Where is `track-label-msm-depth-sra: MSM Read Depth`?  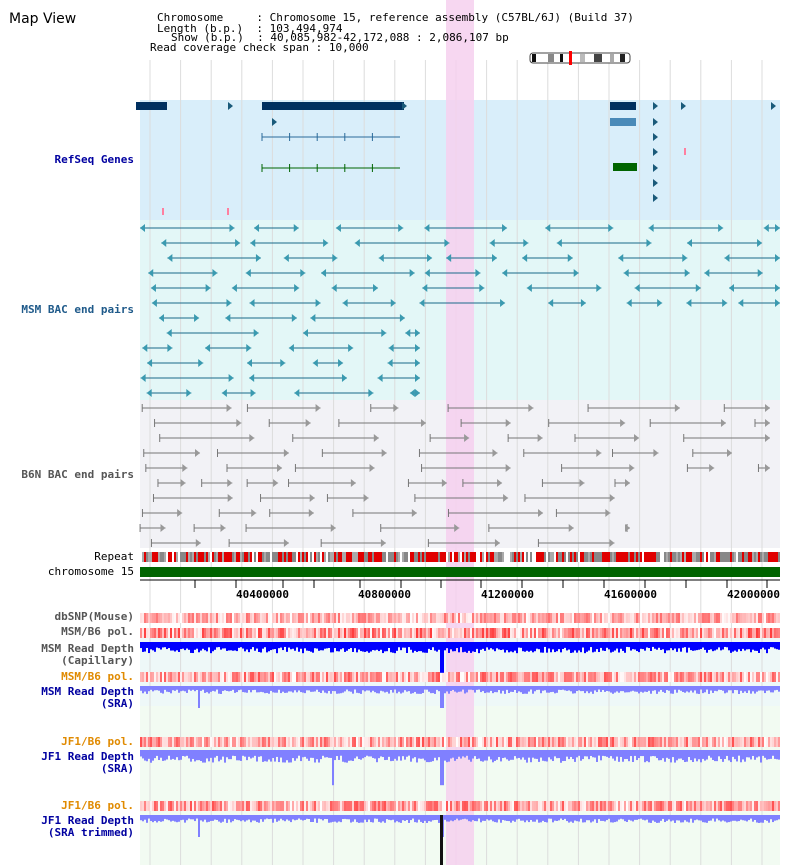 track-label-msm-depth-sra: MSM Read Depth is located at coordinates (87, 691).